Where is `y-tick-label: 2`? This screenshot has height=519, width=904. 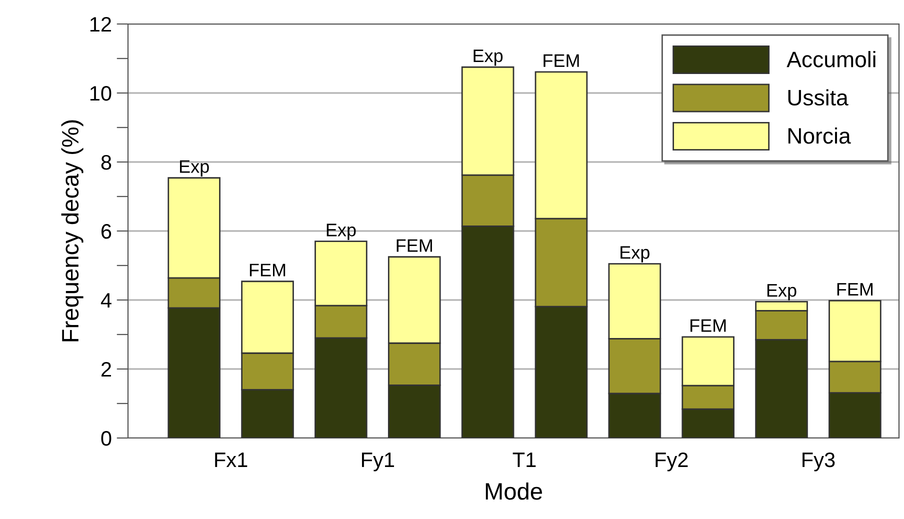
y-tick-label: 2 is located at coordinates (106, 369).